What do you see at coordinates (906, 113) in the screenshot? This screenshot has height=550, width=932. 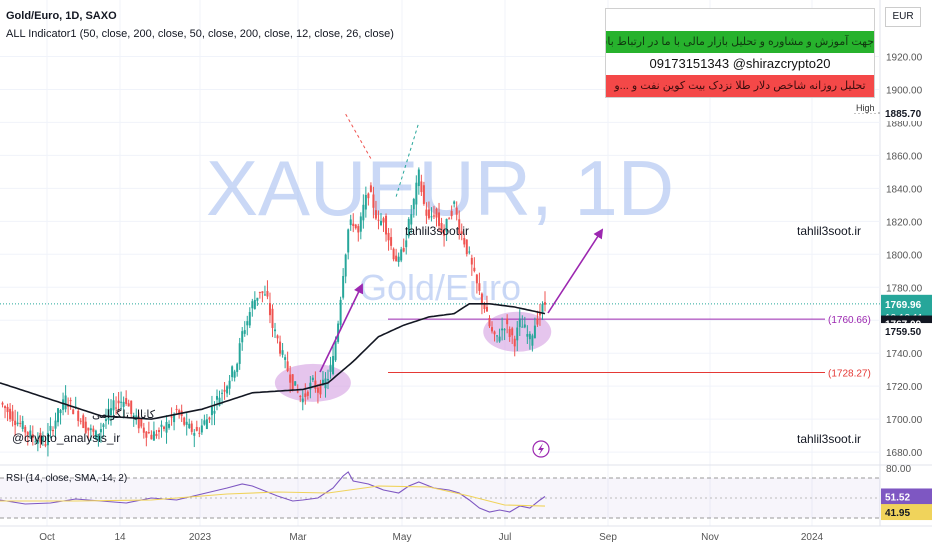 I see `price-label-high-bg` at bounding box center [906, 113].